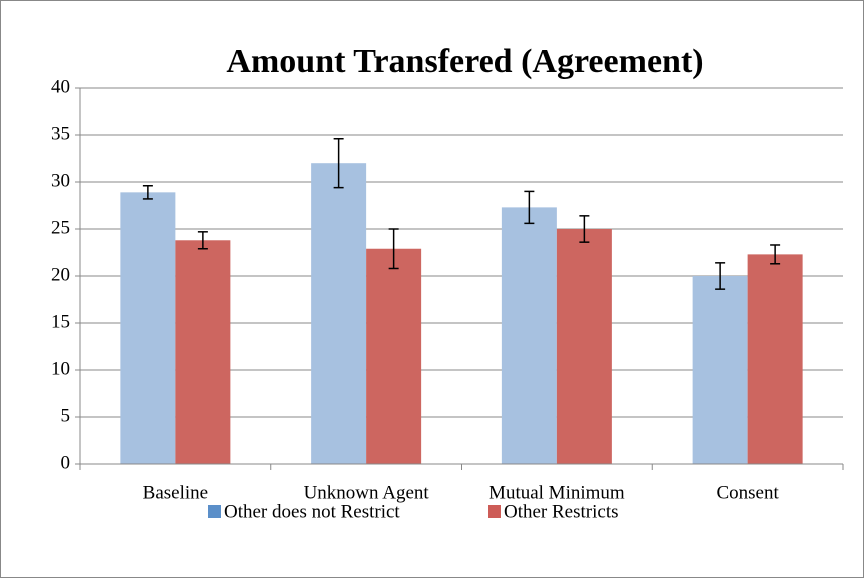 The width and height of the screenshot is (865, 579). I want to click on y-tick-label: 20, so click(60, 274).